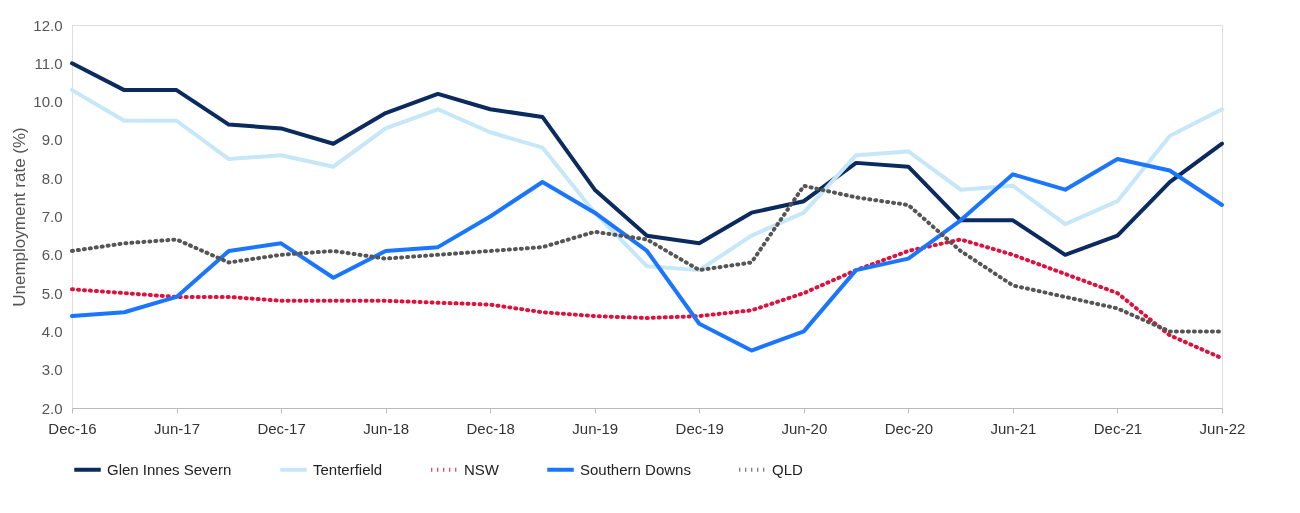 Image resolution: width=1300 pixels, height=513 pixels. What do you see at coordinates (281, 428) in the screenshot?
I see `x-tick-label: Dec-17` at bounding box center [281, 428].